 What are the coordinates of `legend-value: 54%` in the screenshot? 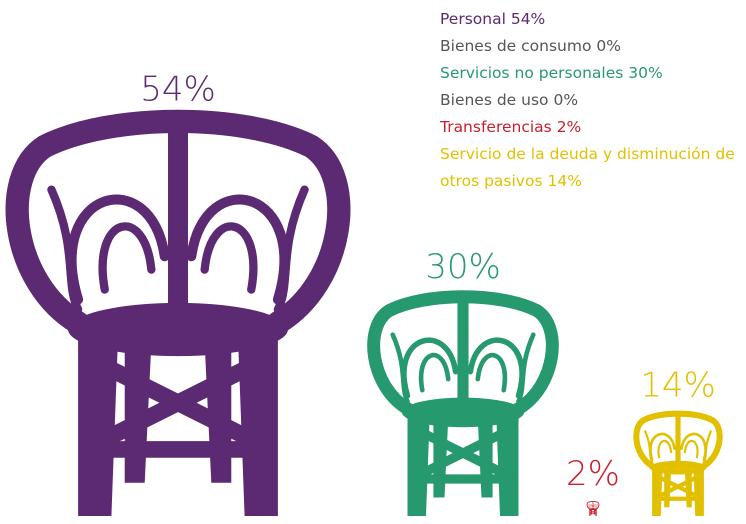 It's located at (528, 19).